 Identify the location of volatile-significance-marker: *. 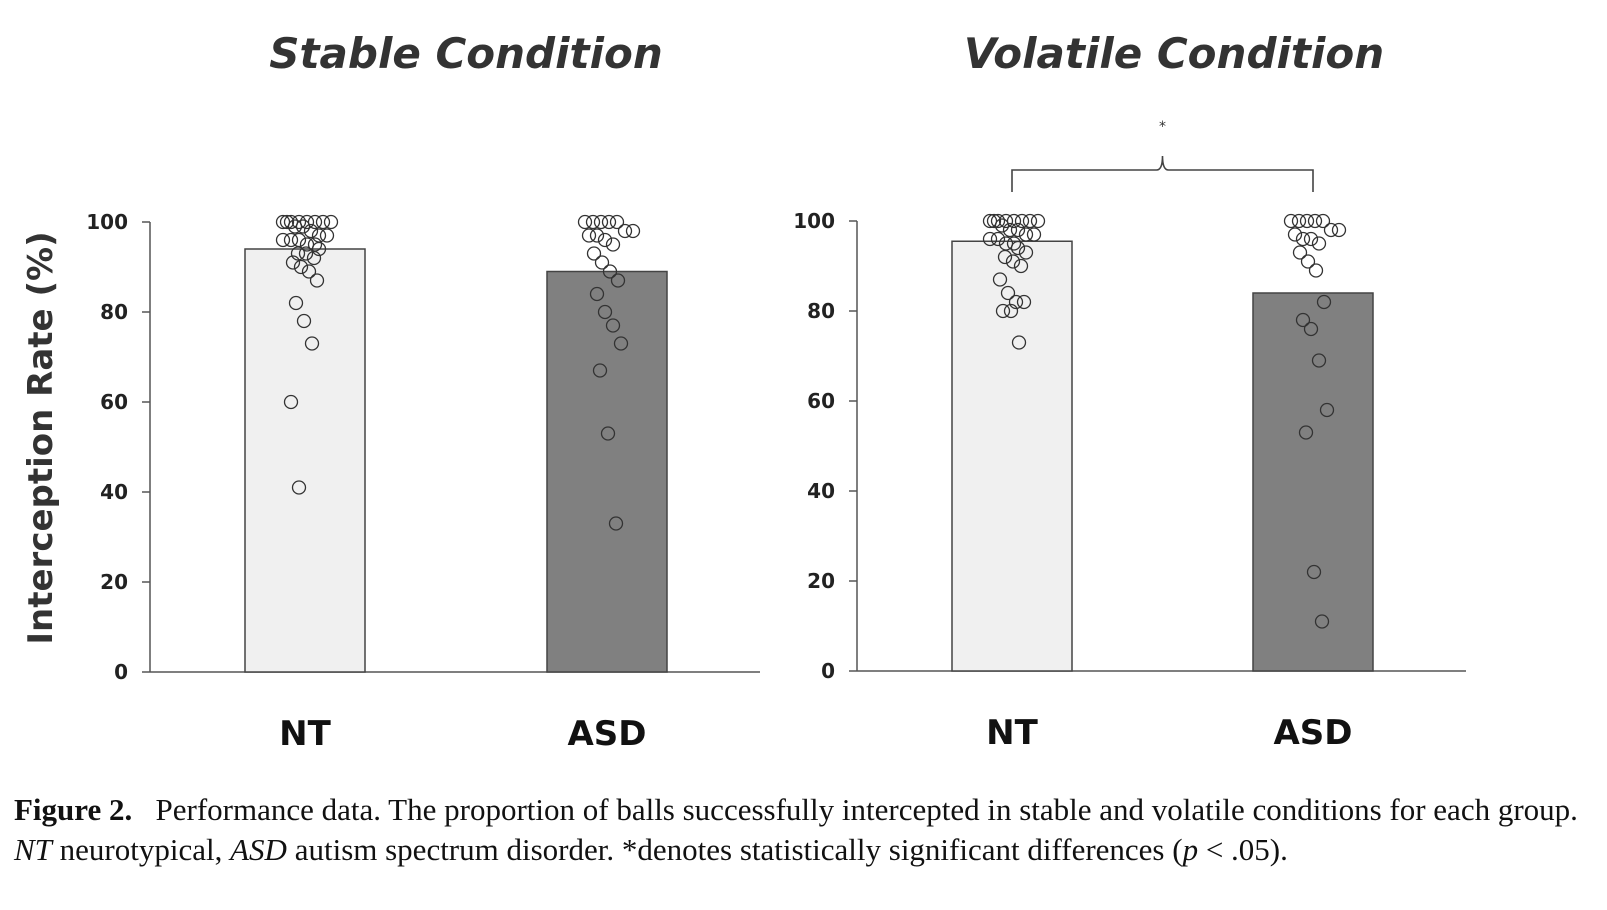
(1162, 127).